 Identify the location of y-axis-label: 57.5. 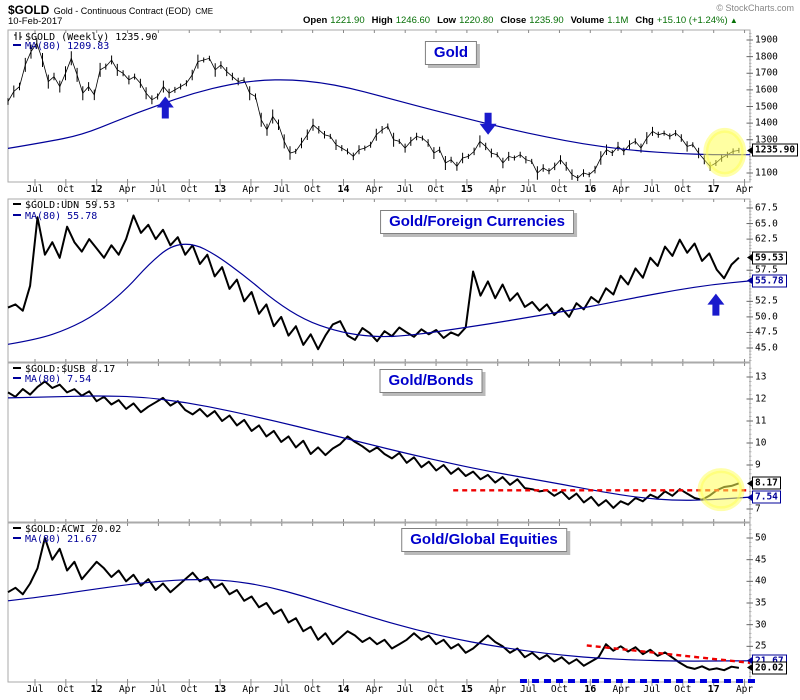
(766, 270).